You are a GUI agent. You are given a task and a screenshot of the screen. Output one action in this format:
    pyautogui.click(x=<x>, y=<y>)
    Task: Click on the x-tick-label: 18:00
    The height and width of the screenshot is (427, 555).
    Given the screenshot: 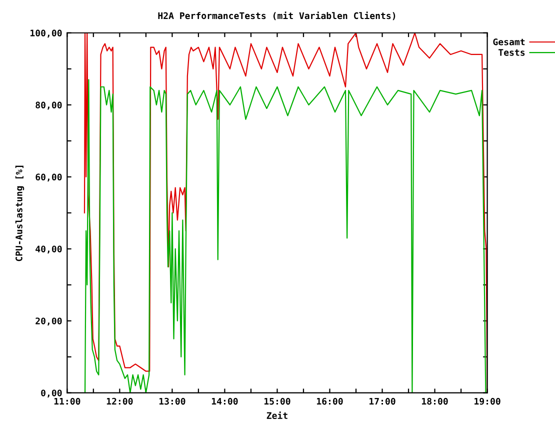 What is the action you would take?
    pyautogui.click(x=435, y=401)
    